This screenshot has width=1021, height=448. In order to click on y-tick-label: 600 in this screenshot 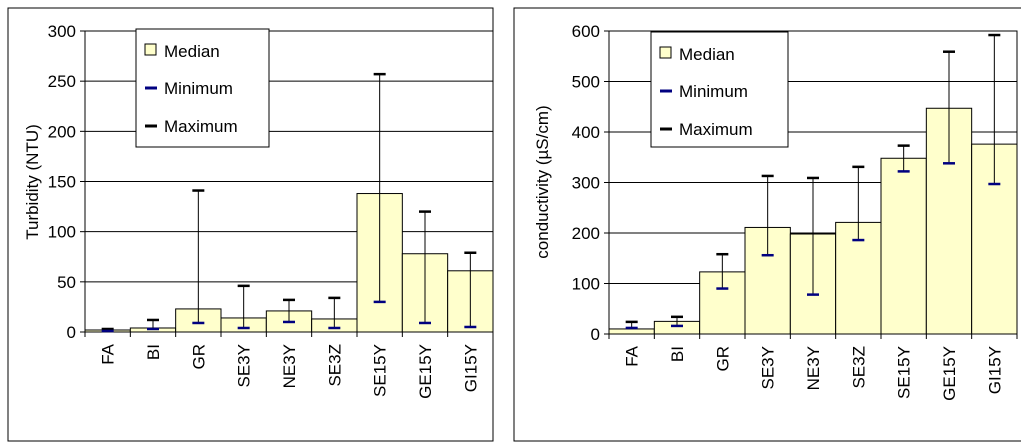, I will do `click(586, 31)`.